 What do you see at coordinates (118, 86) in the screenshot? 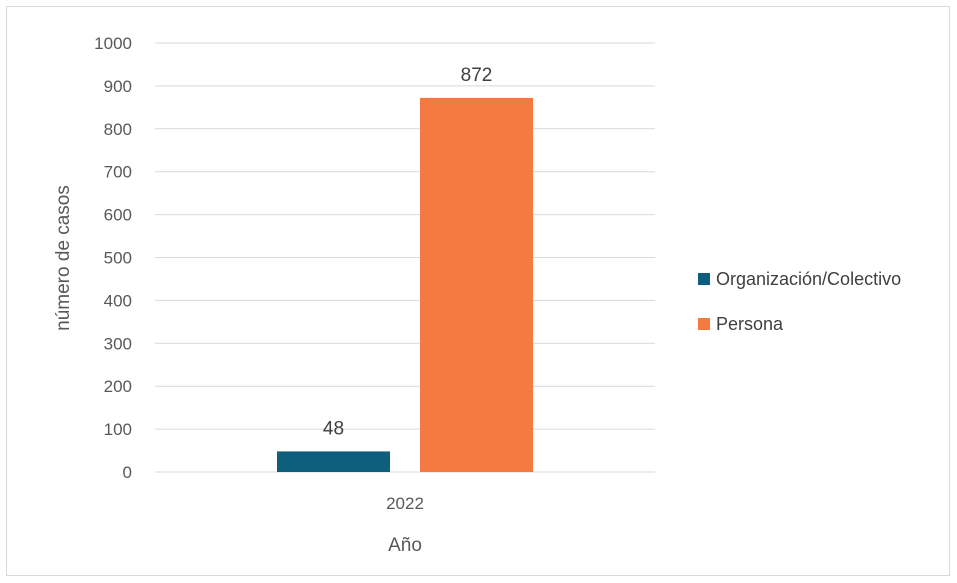
I see `y-tick-label: 900` at bounding box center [118, 86].